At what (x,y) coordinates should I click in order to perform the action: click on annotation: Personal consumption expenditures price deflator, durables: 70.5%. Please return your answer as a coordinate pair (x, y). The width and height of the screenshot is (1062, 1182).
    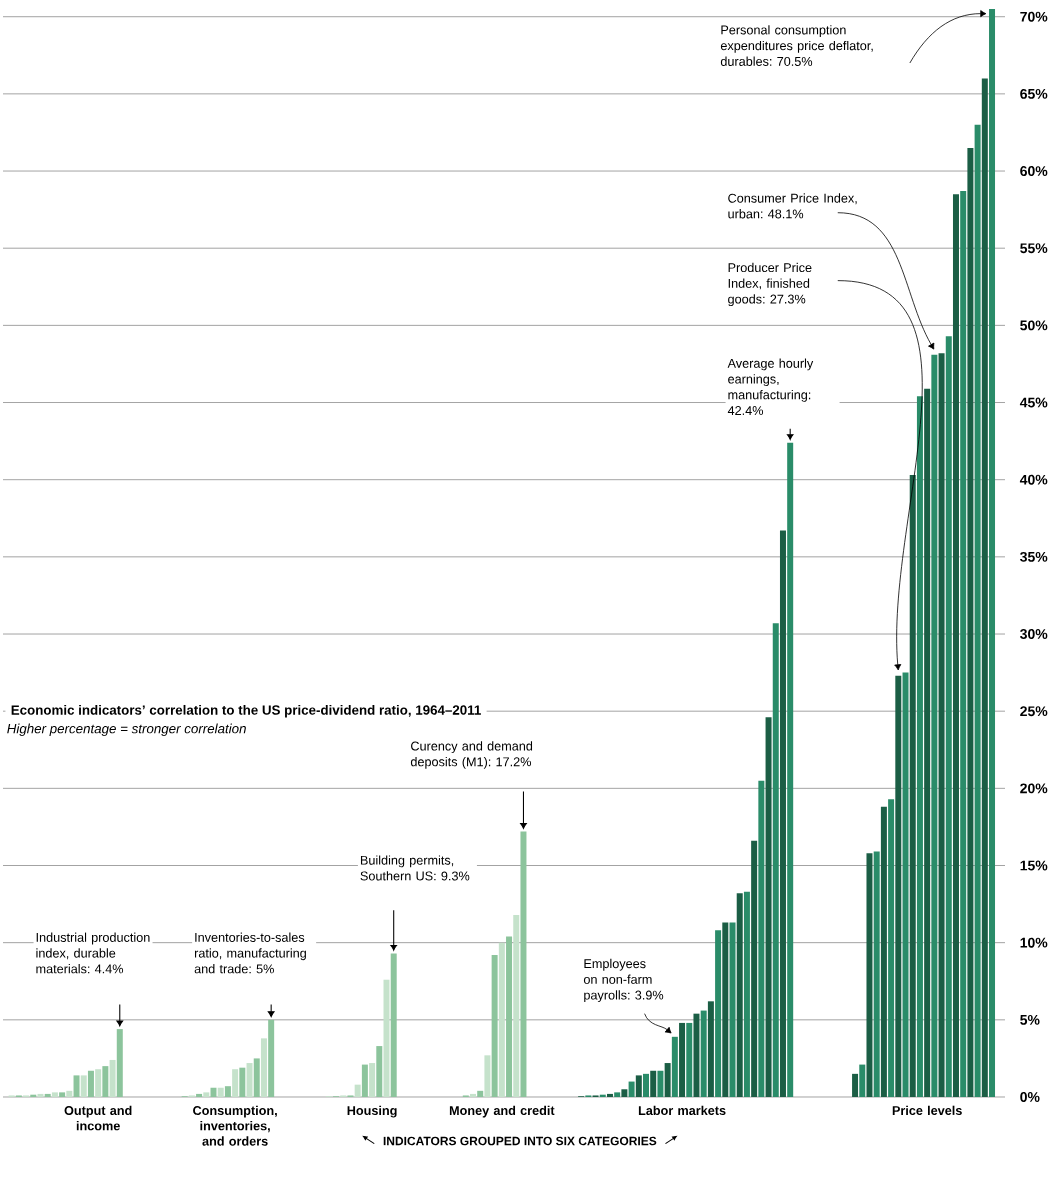
    Looking at the image, I should click on (796, 45).